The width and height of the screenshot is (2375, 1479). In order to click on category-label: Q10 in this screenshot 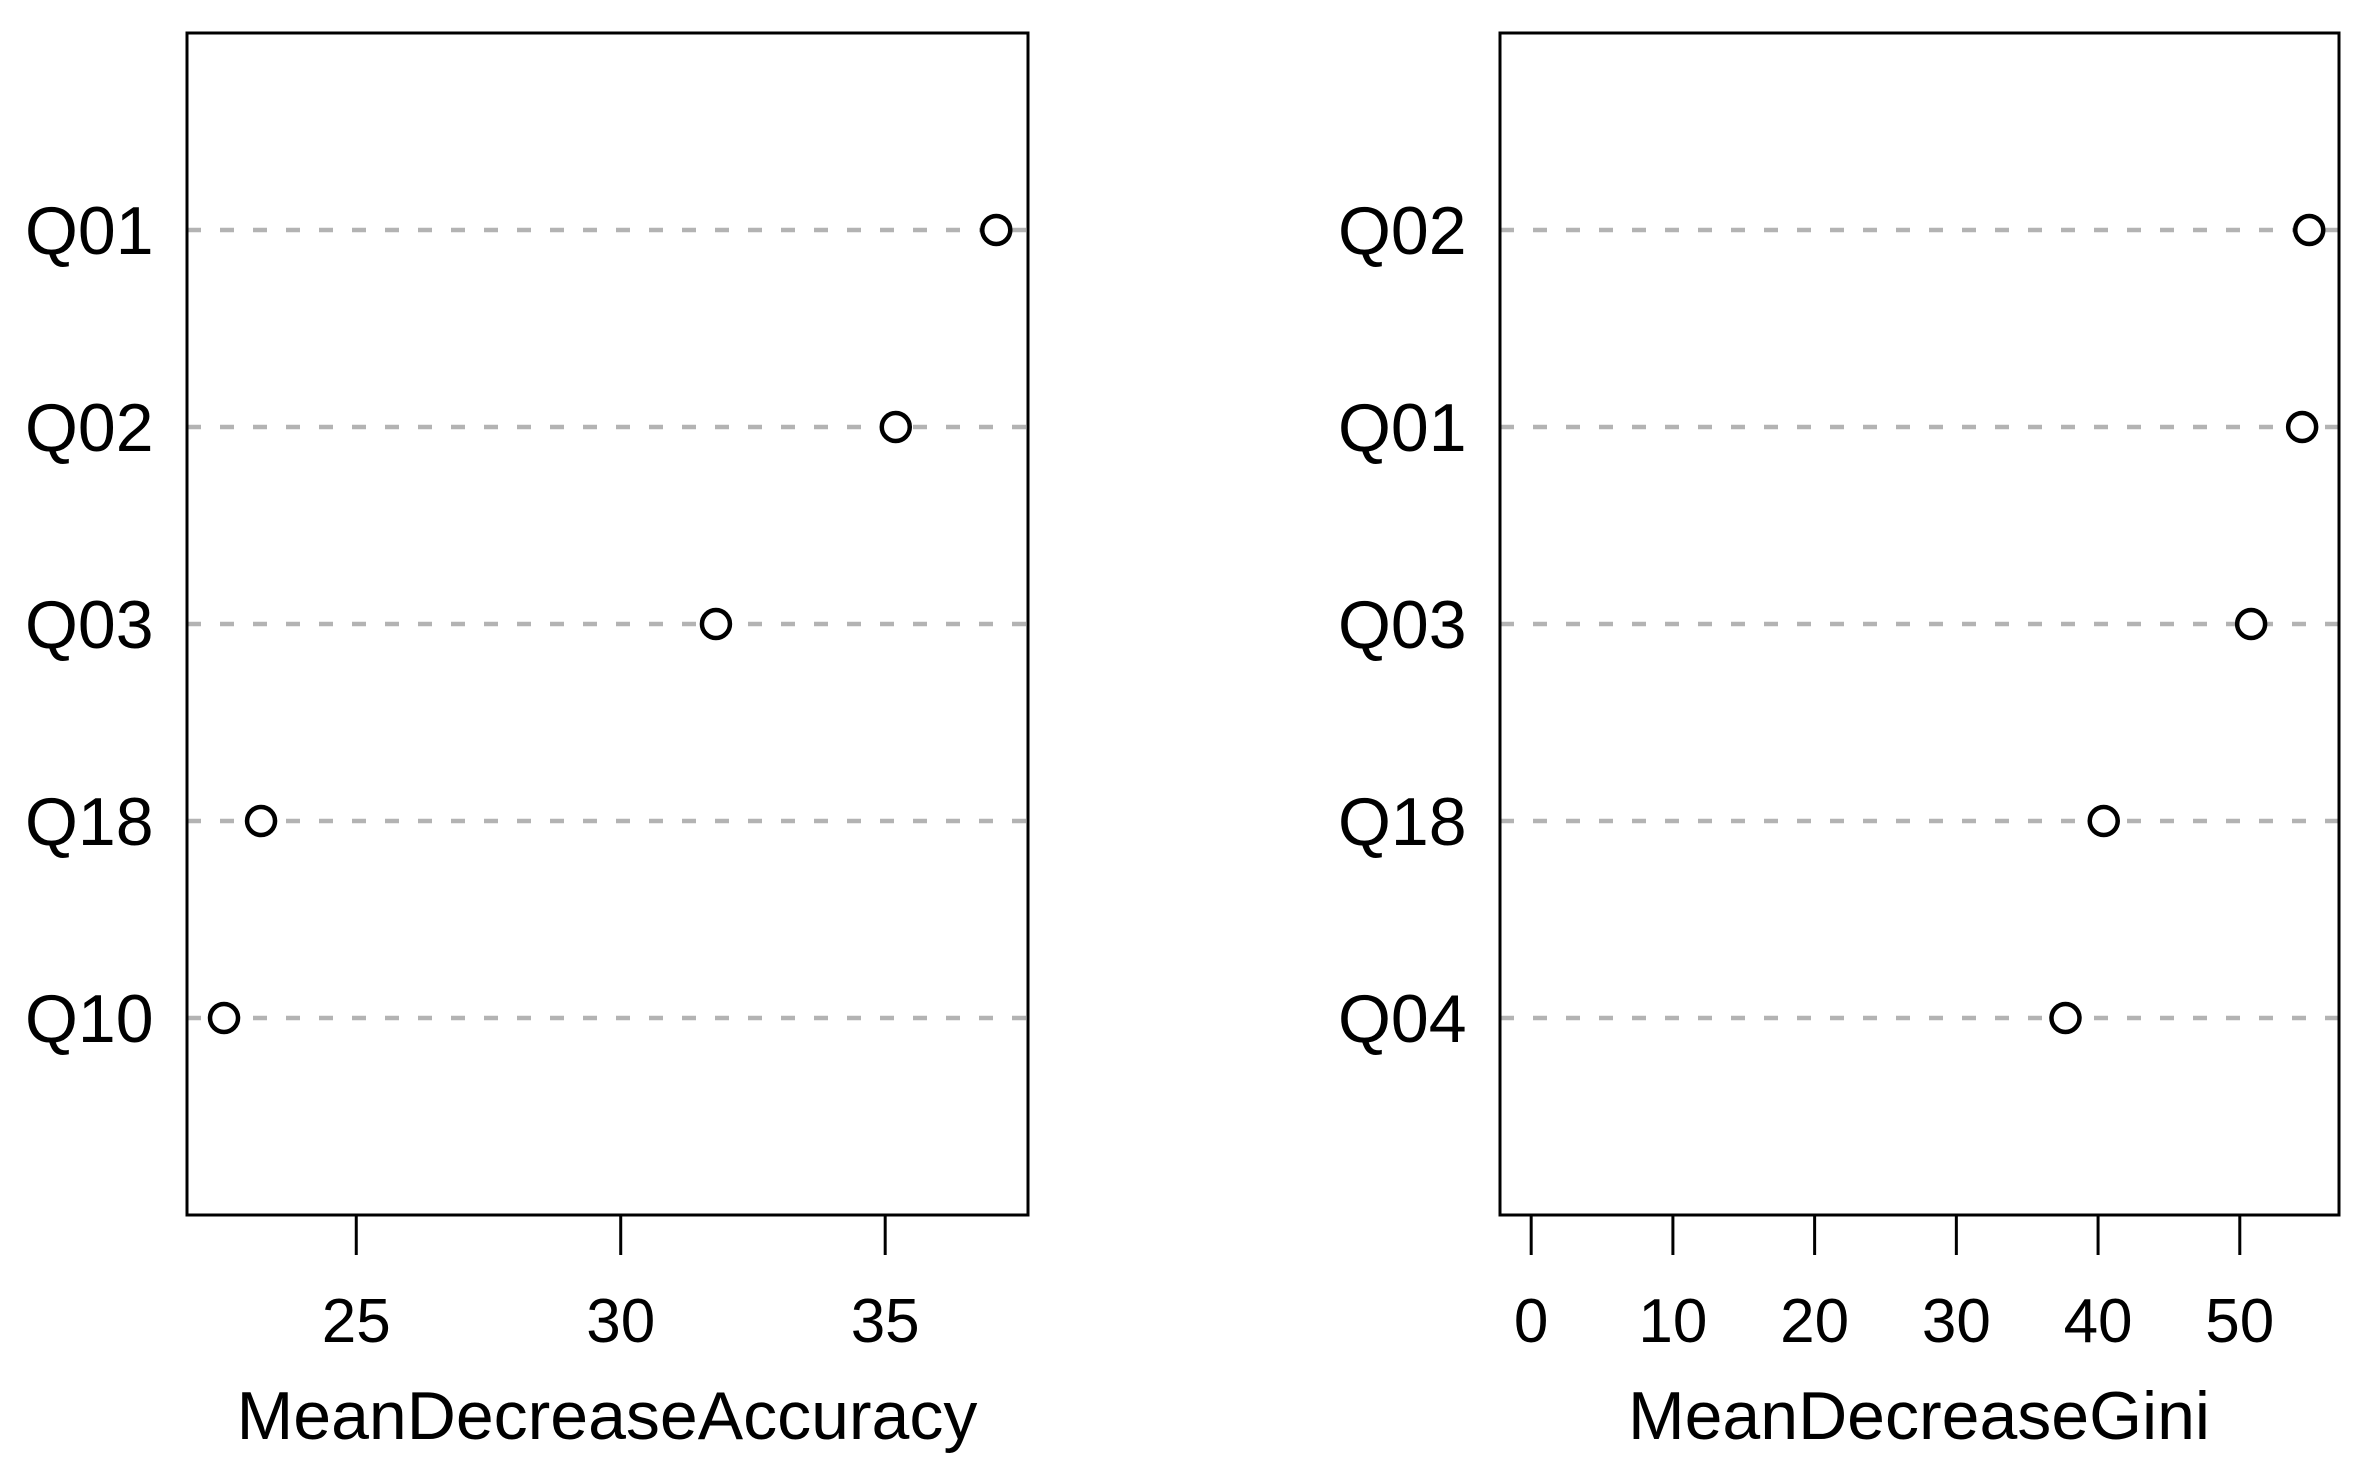, I will do `click(89, 1019)`.